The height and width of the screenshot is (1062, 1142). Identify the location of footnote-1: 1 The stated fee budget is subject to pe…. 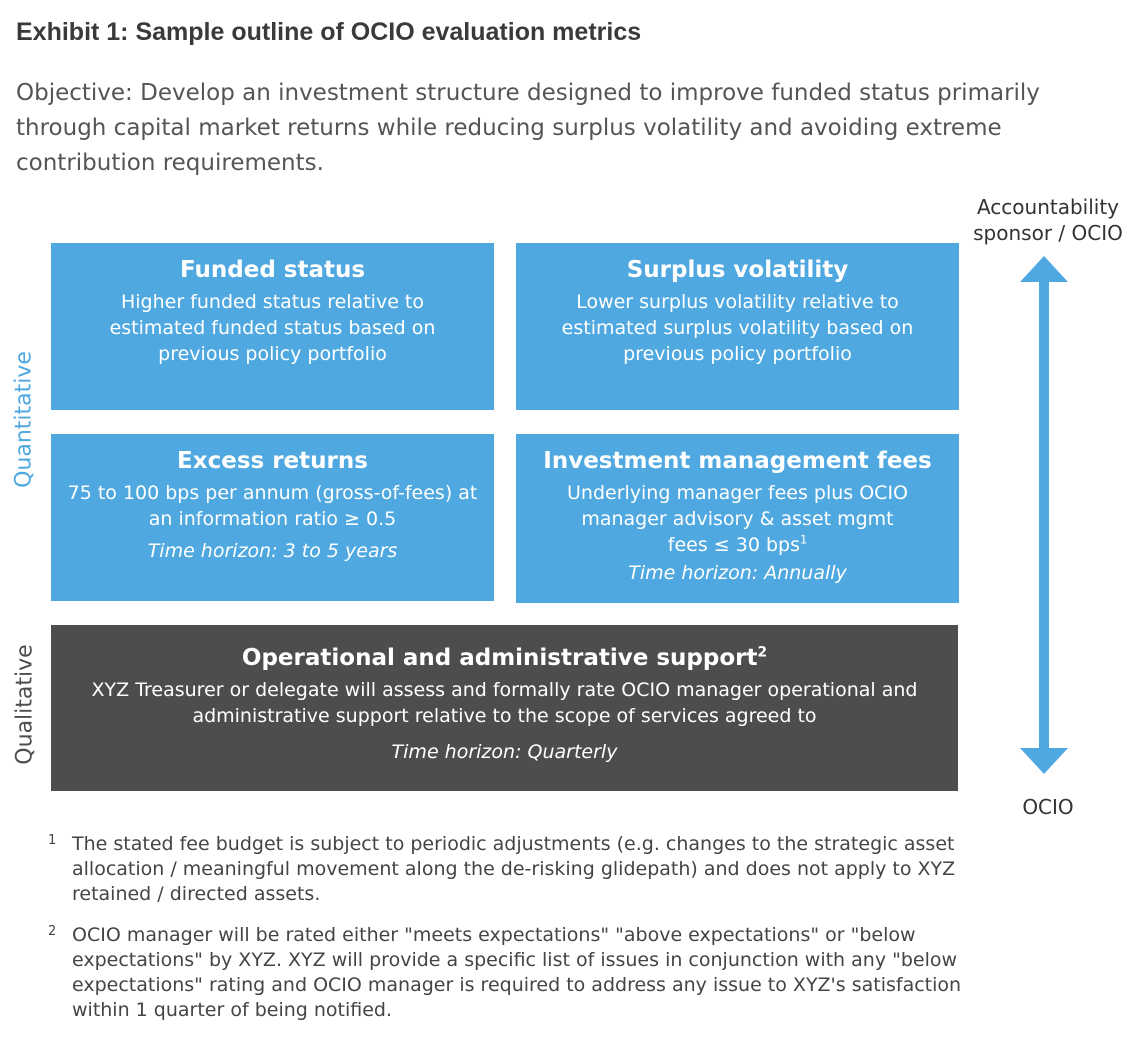
(508, 869).